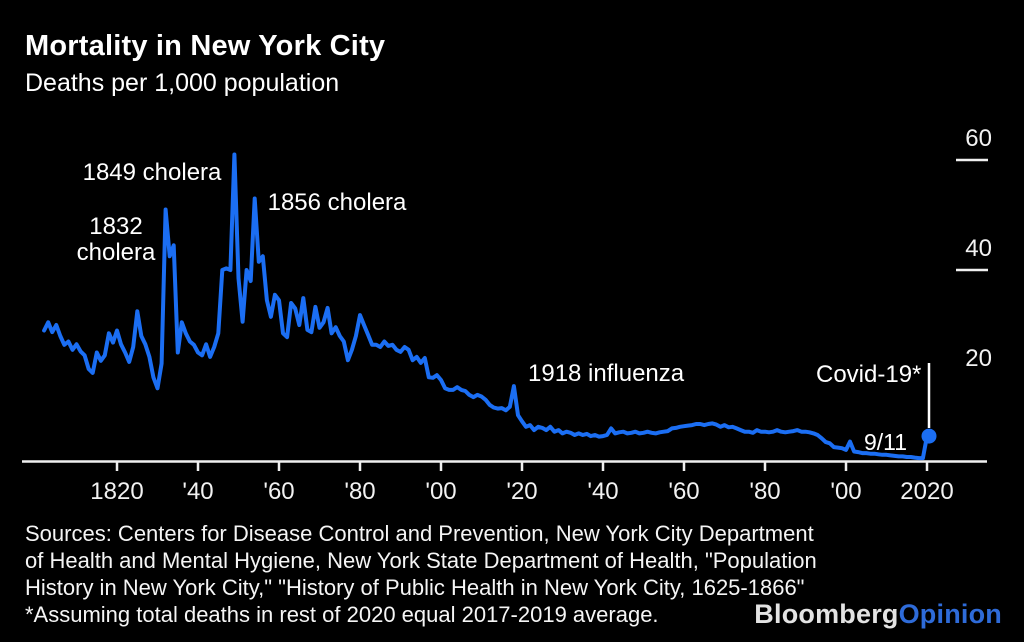 The image size is (1024, 642). What do you see at coordinates (606, 373) in the screenshot?
I see `annotation-1918-influenza: 1918 influenza` at bounding box center [606, 373].